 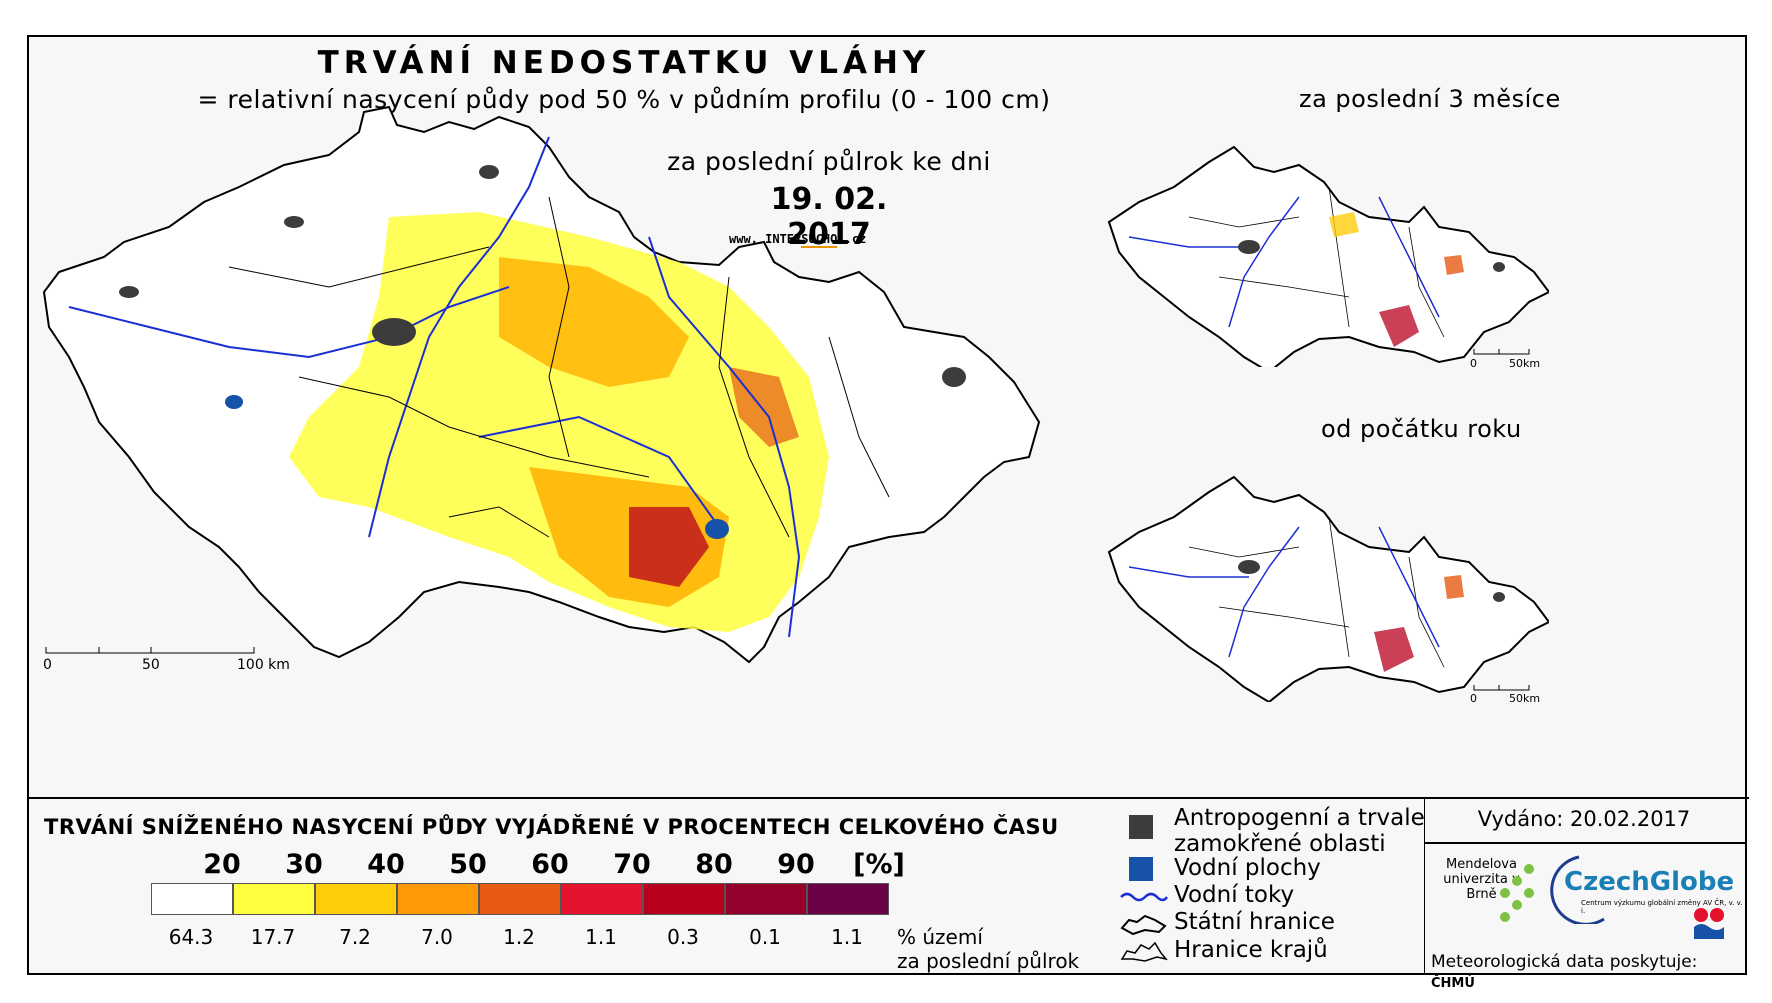 What do you see at coordinates (394, 332) in the screenshot?
I see `city-prague` at bounding box center [394, 332].